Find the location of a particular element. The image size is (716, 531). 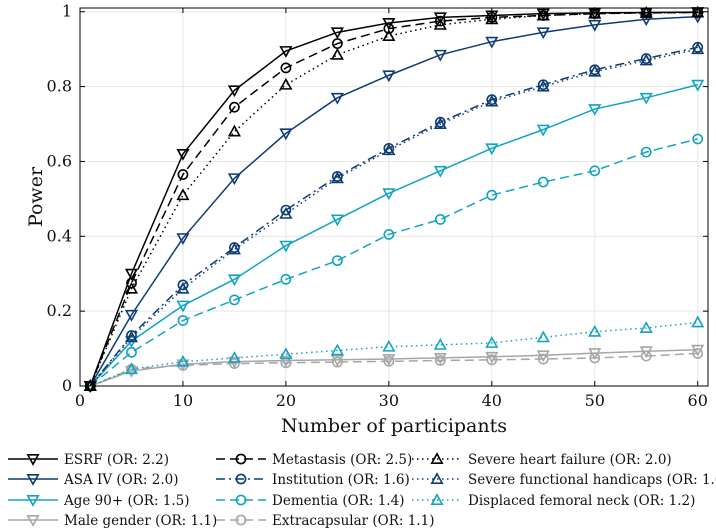

legend-item: Severe heart failure (OR: 2.0) is located at coordinates (542, 460).